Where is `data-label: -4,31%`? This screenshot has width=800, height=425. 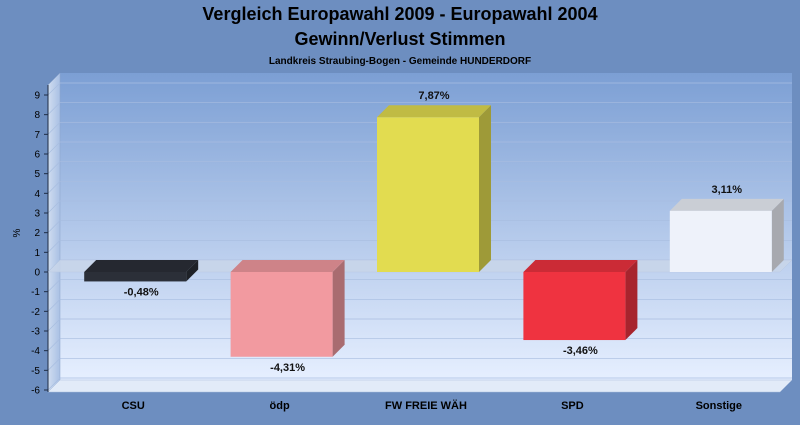
data-label: -4,31% is located at coordinates (287, 368).